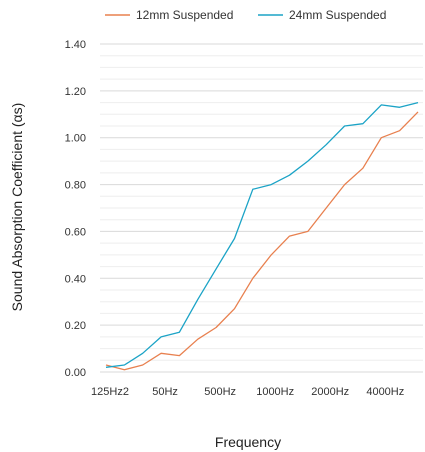  What do you see at coordinates (337, 15) in the screenshot?
I see `legend-label-24mm: 24mm Suspended` at bounding box center [337, 15].